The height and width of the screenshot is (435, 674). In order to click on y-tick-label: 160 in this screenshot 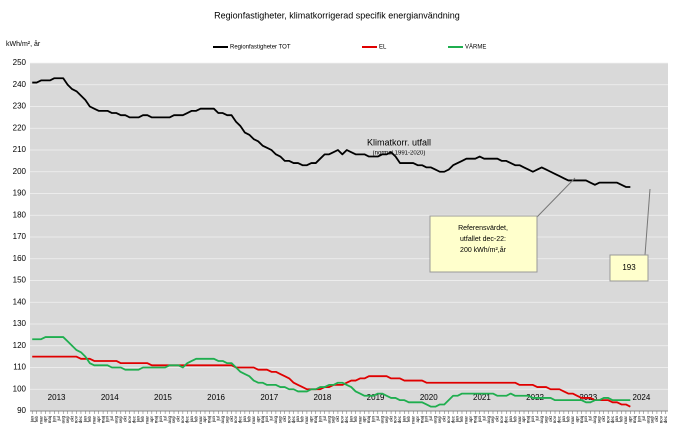, I will do `click(20, 258)`.